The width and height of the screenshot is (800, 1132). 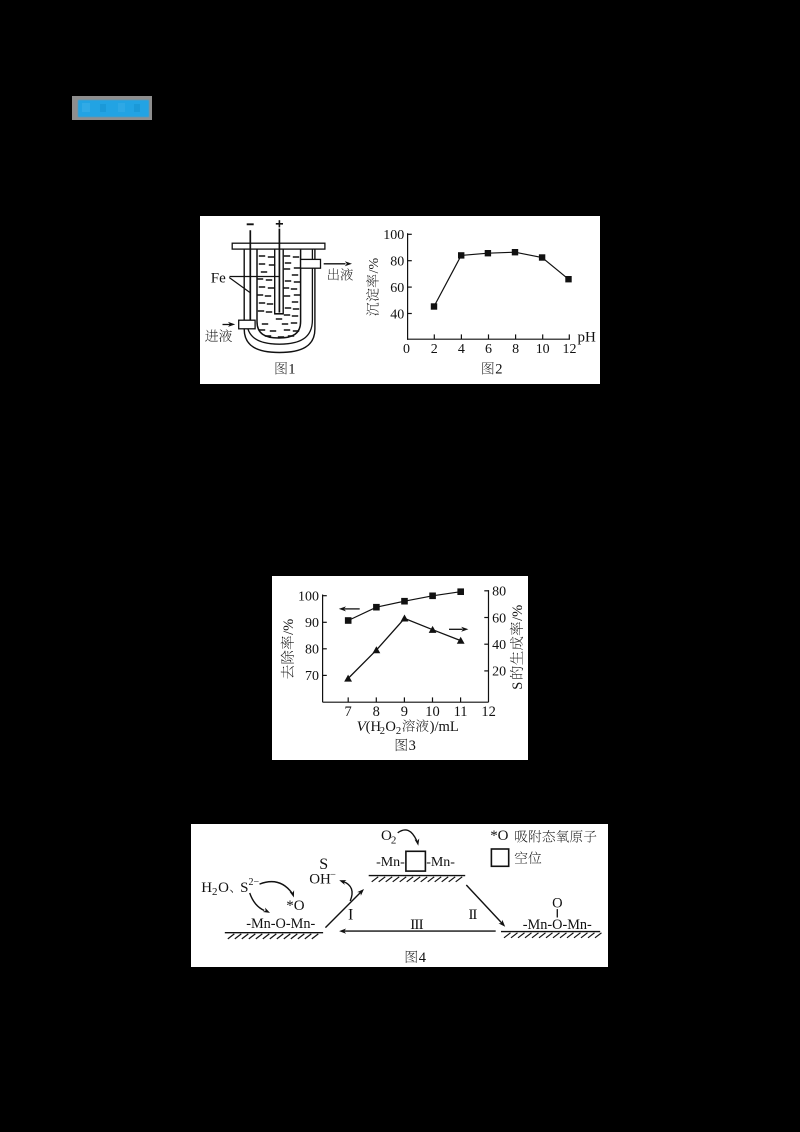 I want to click on svg-text: 1, so click(x=291, y=369).